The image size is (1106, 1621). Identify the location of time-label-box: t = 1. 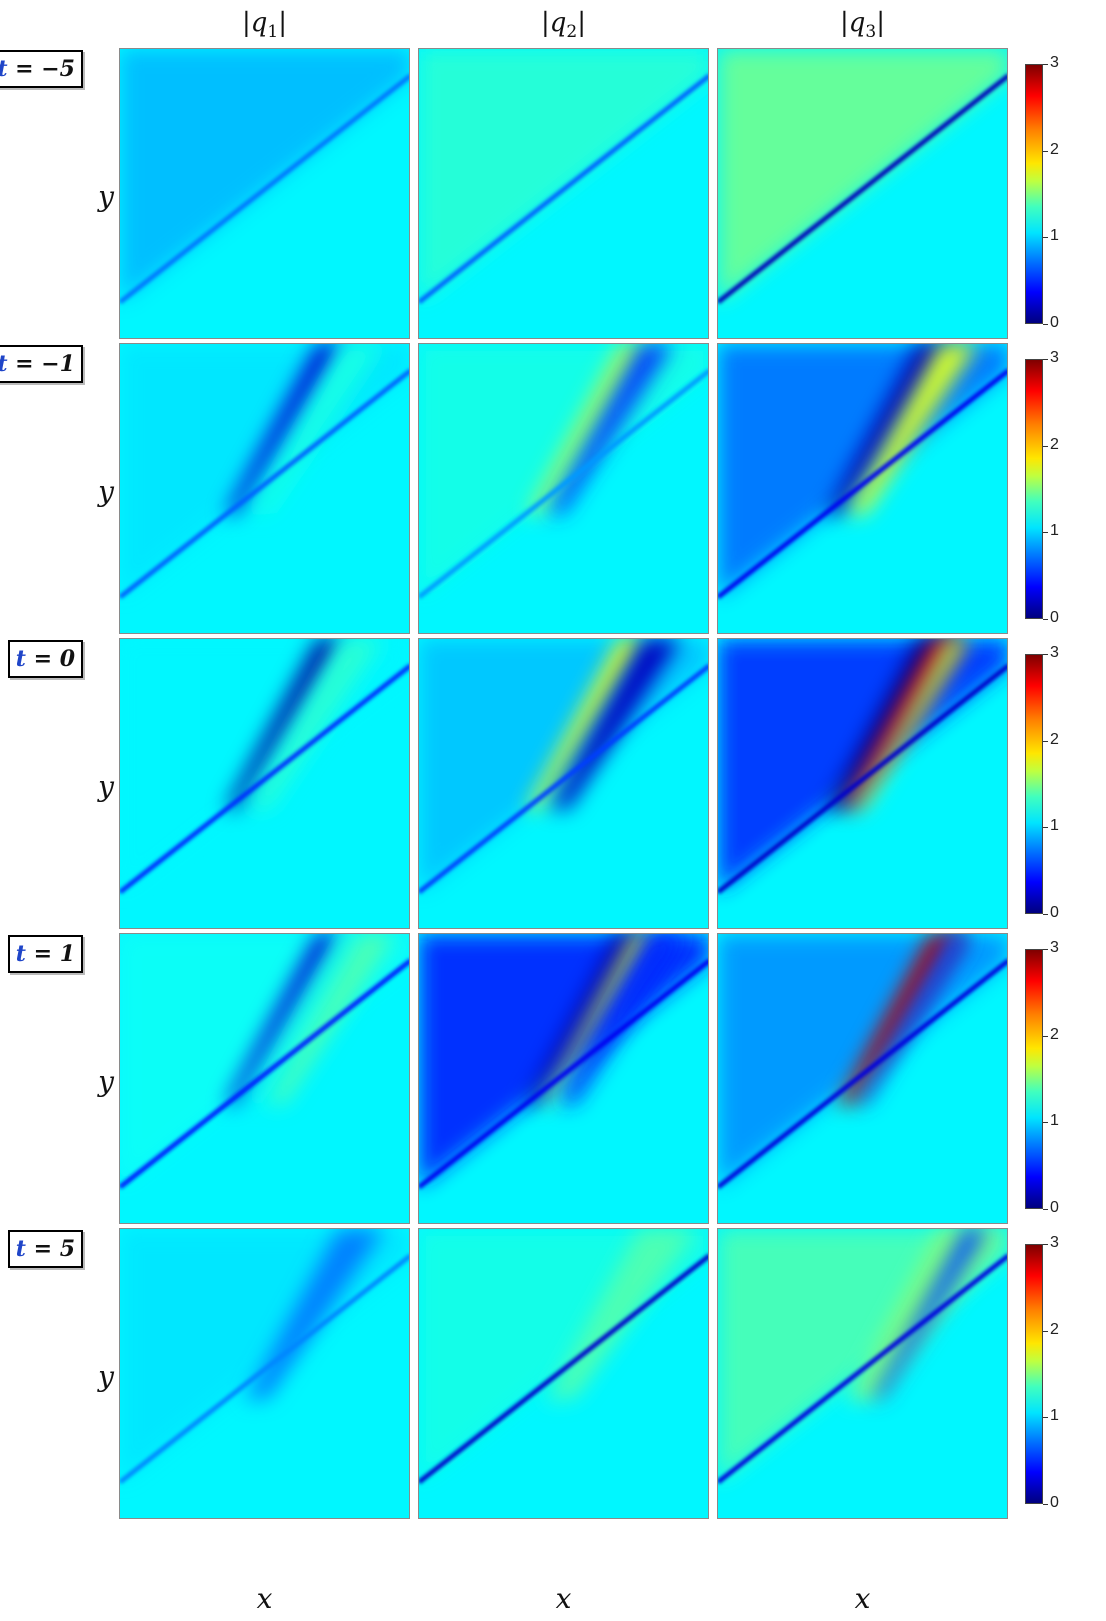
(45, 954).